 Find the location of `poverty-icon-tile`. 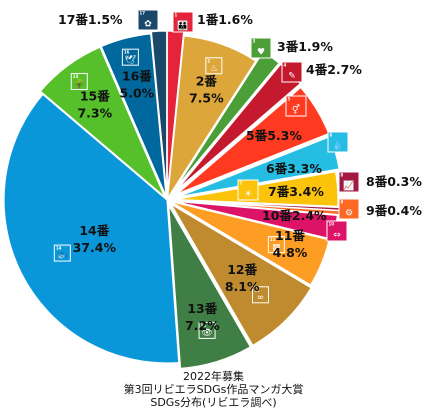

poverty-icon-tile is located at coordinates (183, 22).